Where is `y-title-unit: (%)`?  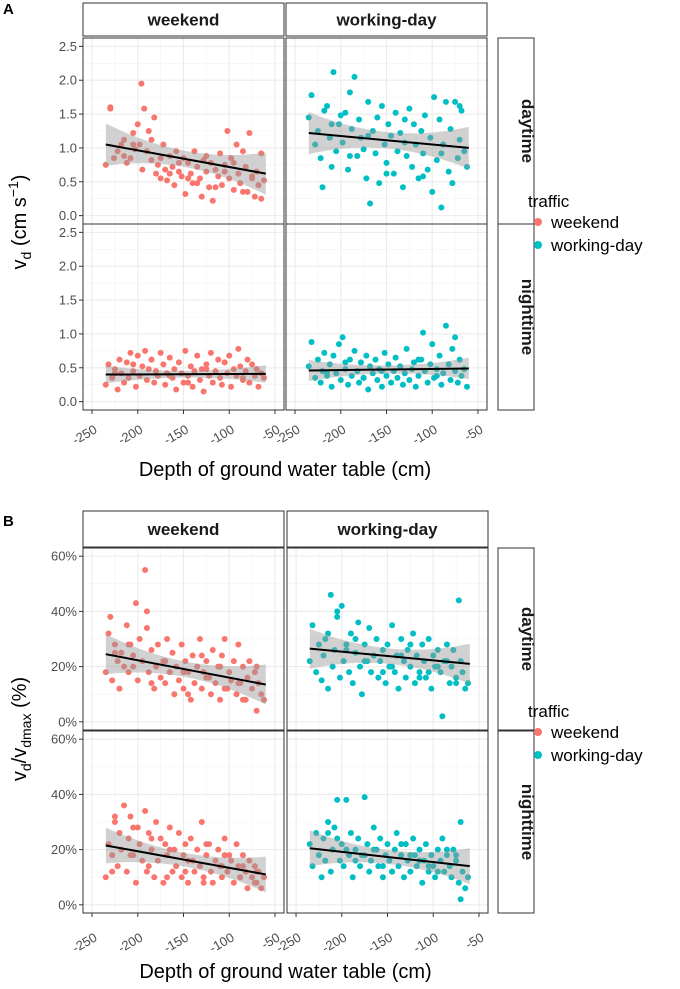
y-title-unit: (%) is located at coordinates (20, 695).